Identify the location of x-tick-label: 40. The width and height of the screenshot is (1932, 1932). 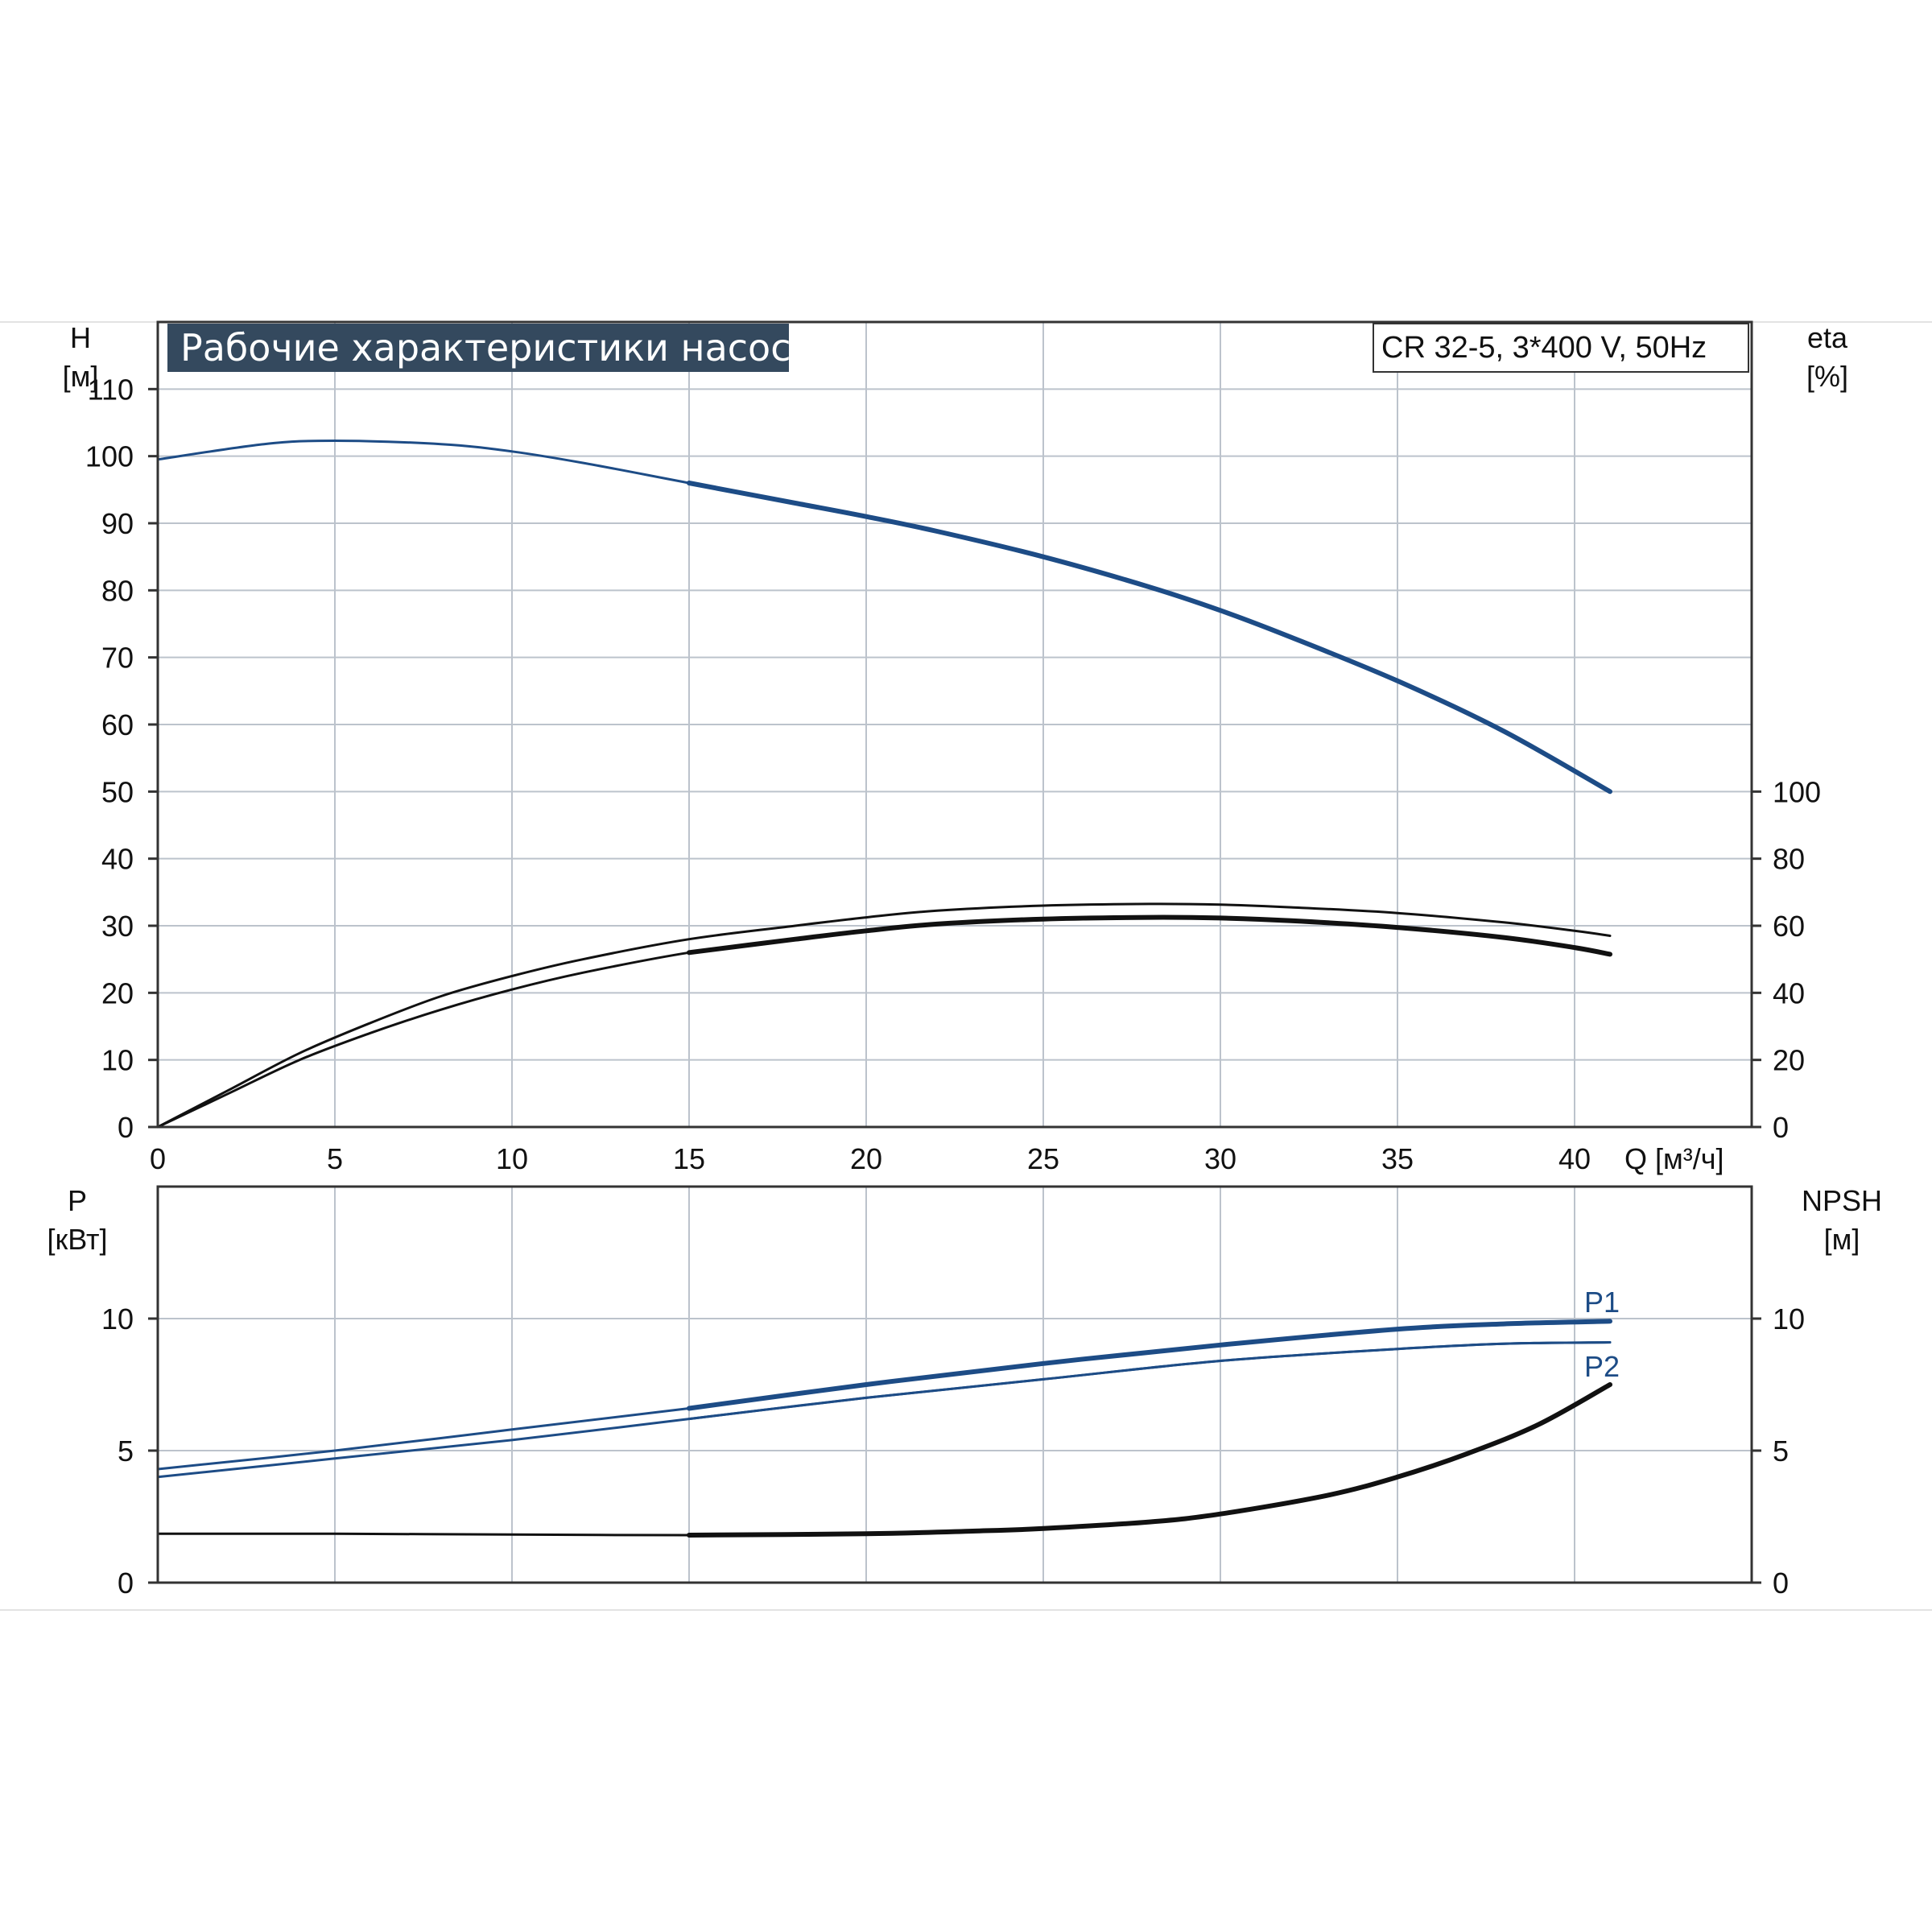
(1574, 1158).